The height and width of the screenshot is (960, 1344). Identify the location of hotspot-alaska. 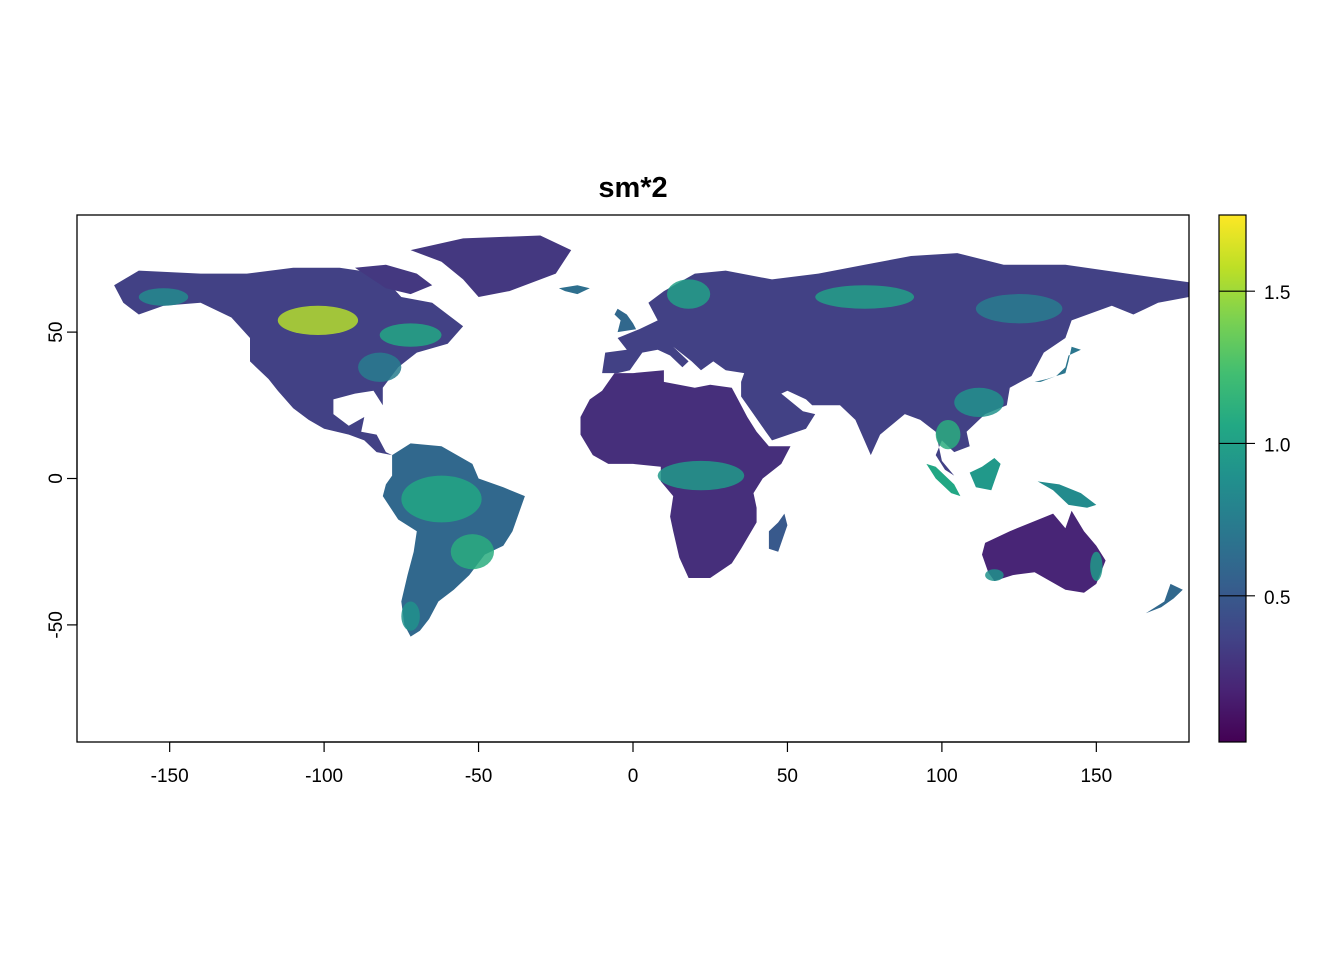
(163, 297).